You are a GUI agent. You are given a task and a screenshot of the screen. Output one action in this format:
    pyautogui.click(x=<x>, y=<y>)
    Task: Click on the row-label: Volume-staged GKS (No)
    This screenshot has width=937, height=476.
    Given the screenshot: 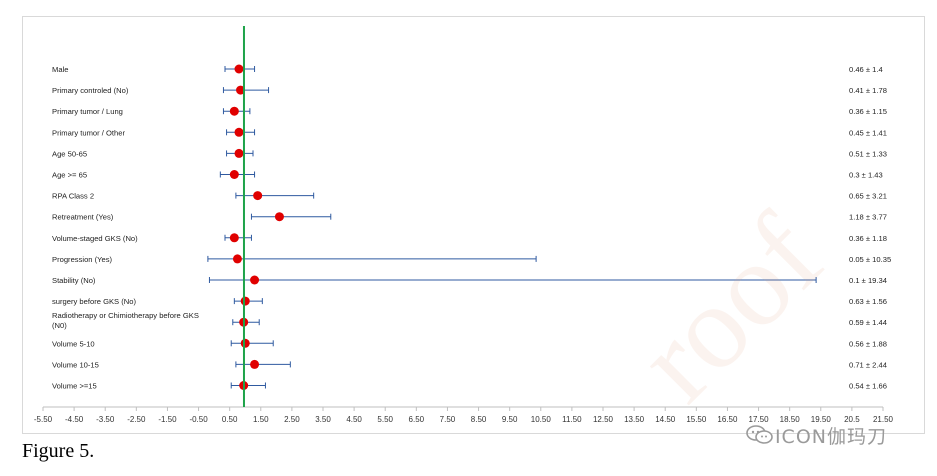 What is the action you would take?
    pyautogui.click(x=95, y=238)
    